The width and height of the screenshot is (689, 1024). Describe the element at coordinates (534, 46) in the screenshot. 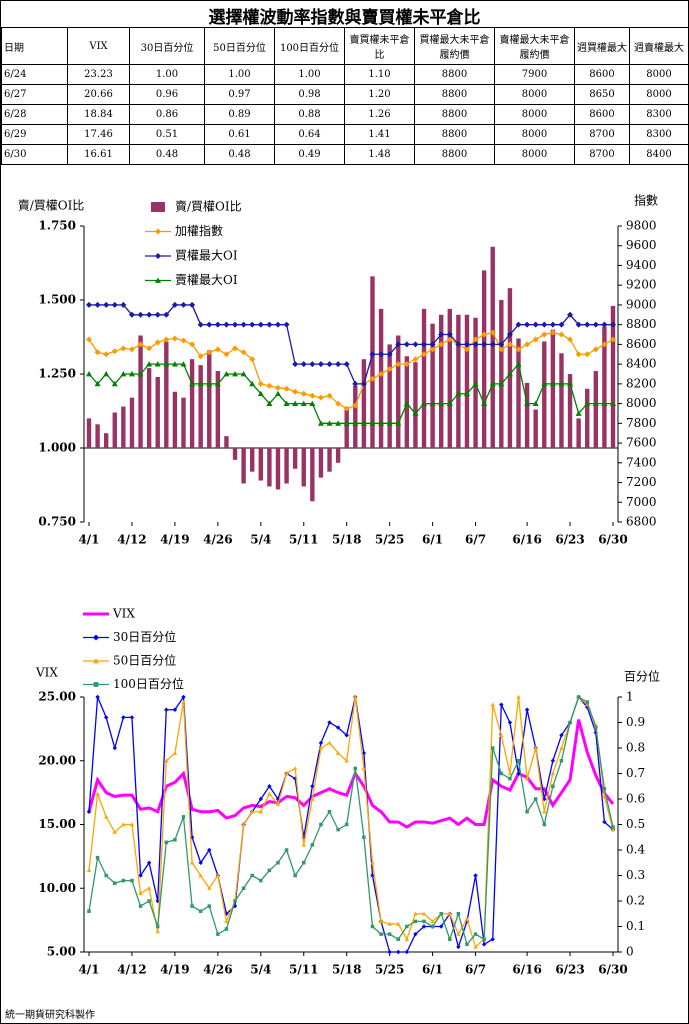

I see `cell: 賣權最大未平倉履約價` at that location.